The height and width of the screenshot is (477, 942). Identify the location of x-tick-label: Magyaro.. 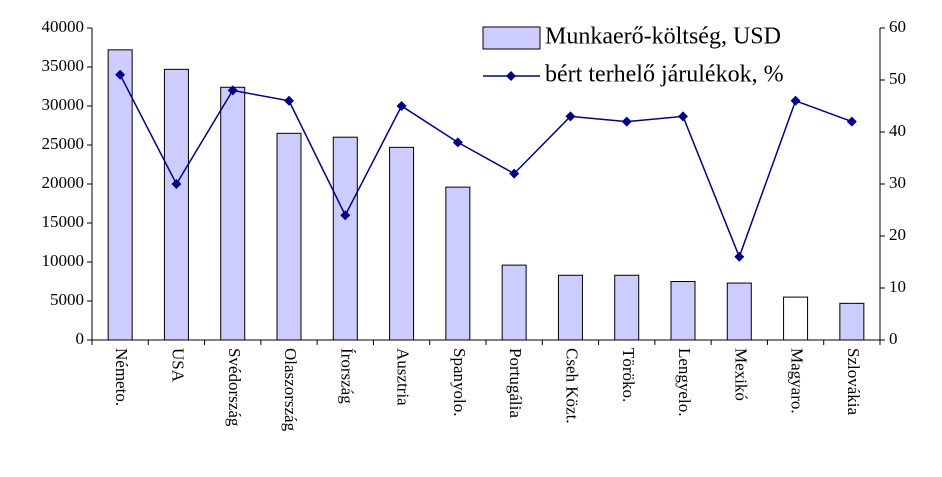
(797, 381).